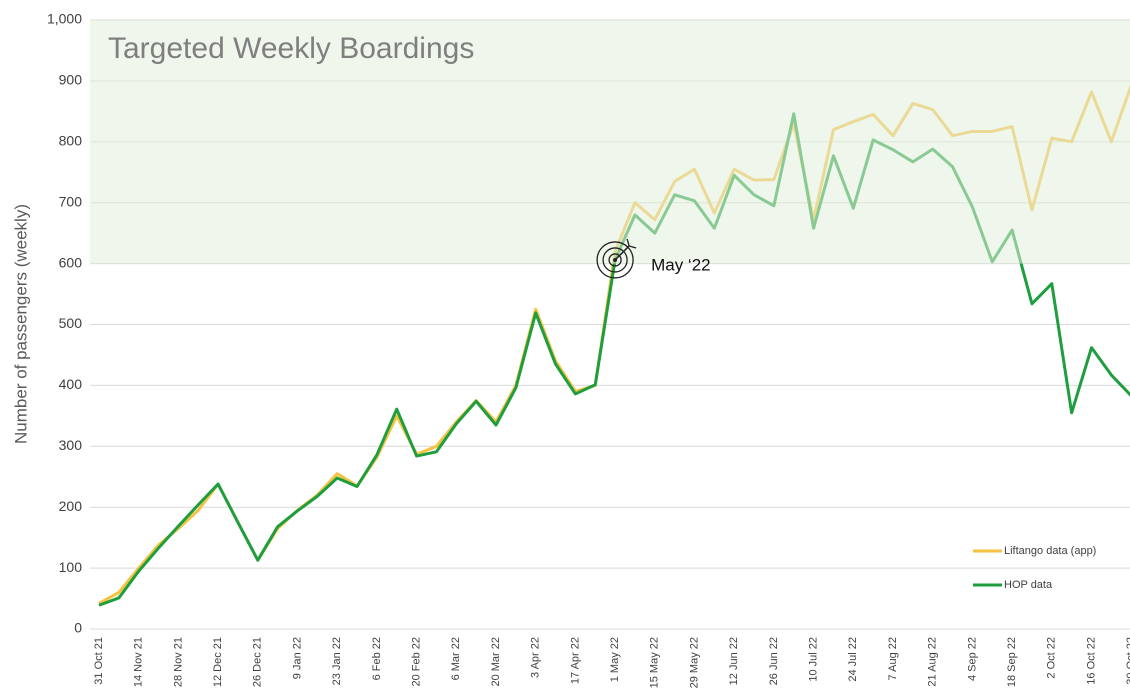 The width and height of the screenshot is (1130, 697). What do you see at coordinates (1127, 661) in the screenshot?
I see `x-tick-label: 30 Oct 22` at bounding box center [1127, 661].